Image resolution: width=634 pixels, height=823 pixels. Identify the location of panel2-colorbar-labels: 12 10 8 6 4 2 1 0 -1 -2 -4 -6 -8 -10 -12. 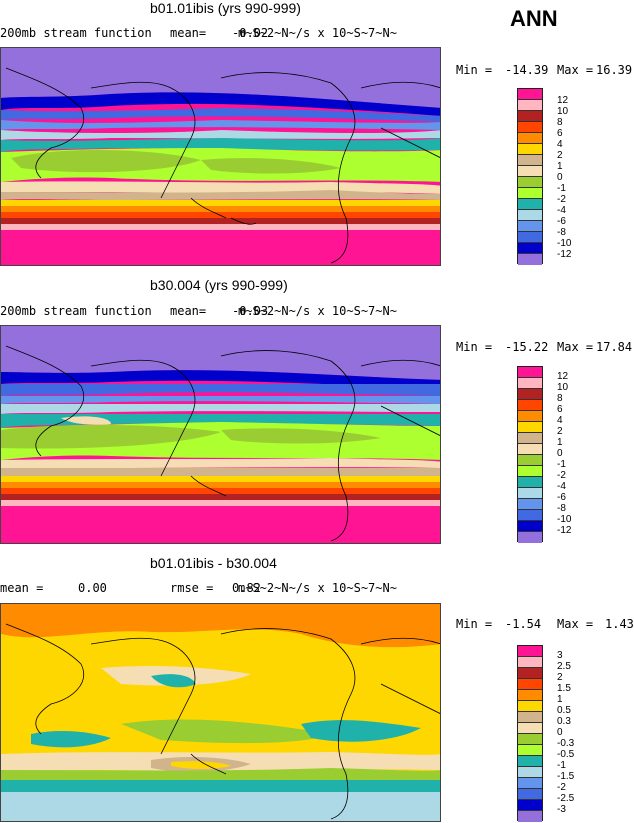
(564, 453).